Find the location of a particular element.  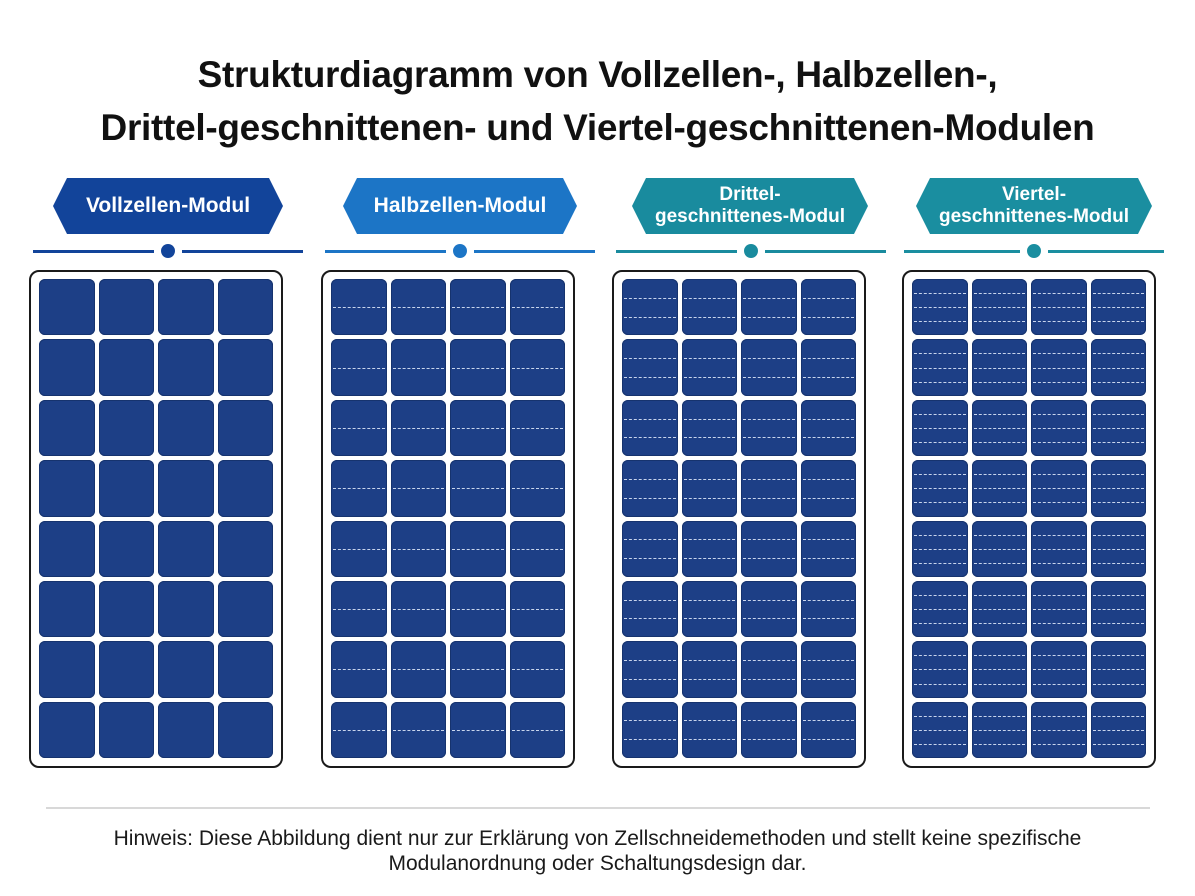

module-column-half-cell: Halbzellen-Modul is located at coordinates (460, 221).